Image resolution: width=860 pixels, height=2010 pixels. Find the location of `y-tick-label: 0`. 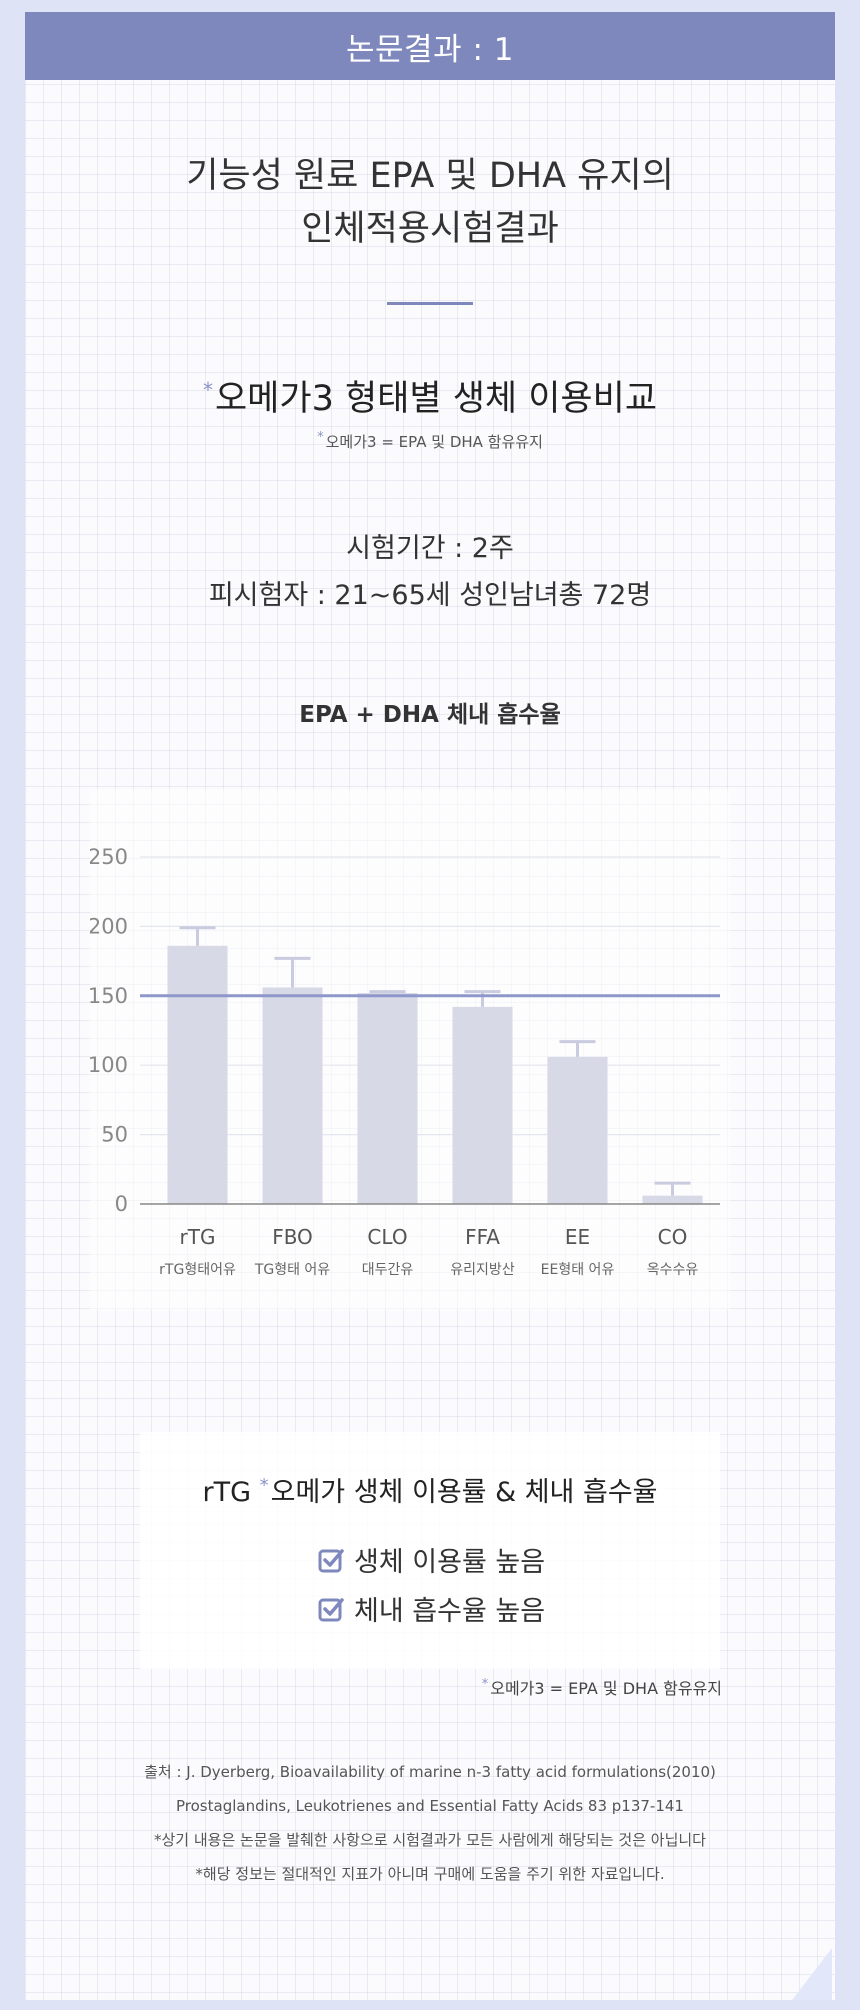

y-tick-label: 0 is located at coordinates (121, 1204).